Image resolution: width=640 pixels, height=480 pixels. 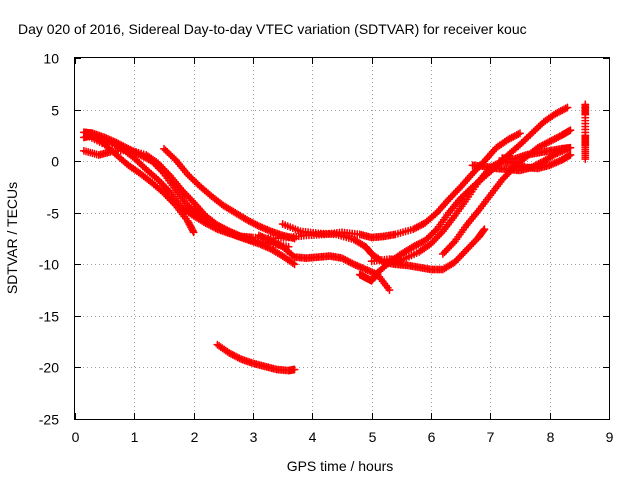 What do you see at coordinates (195, 437) in the screenshot?
I see `x-tick-label: 2` at bounding box center [195, 437].